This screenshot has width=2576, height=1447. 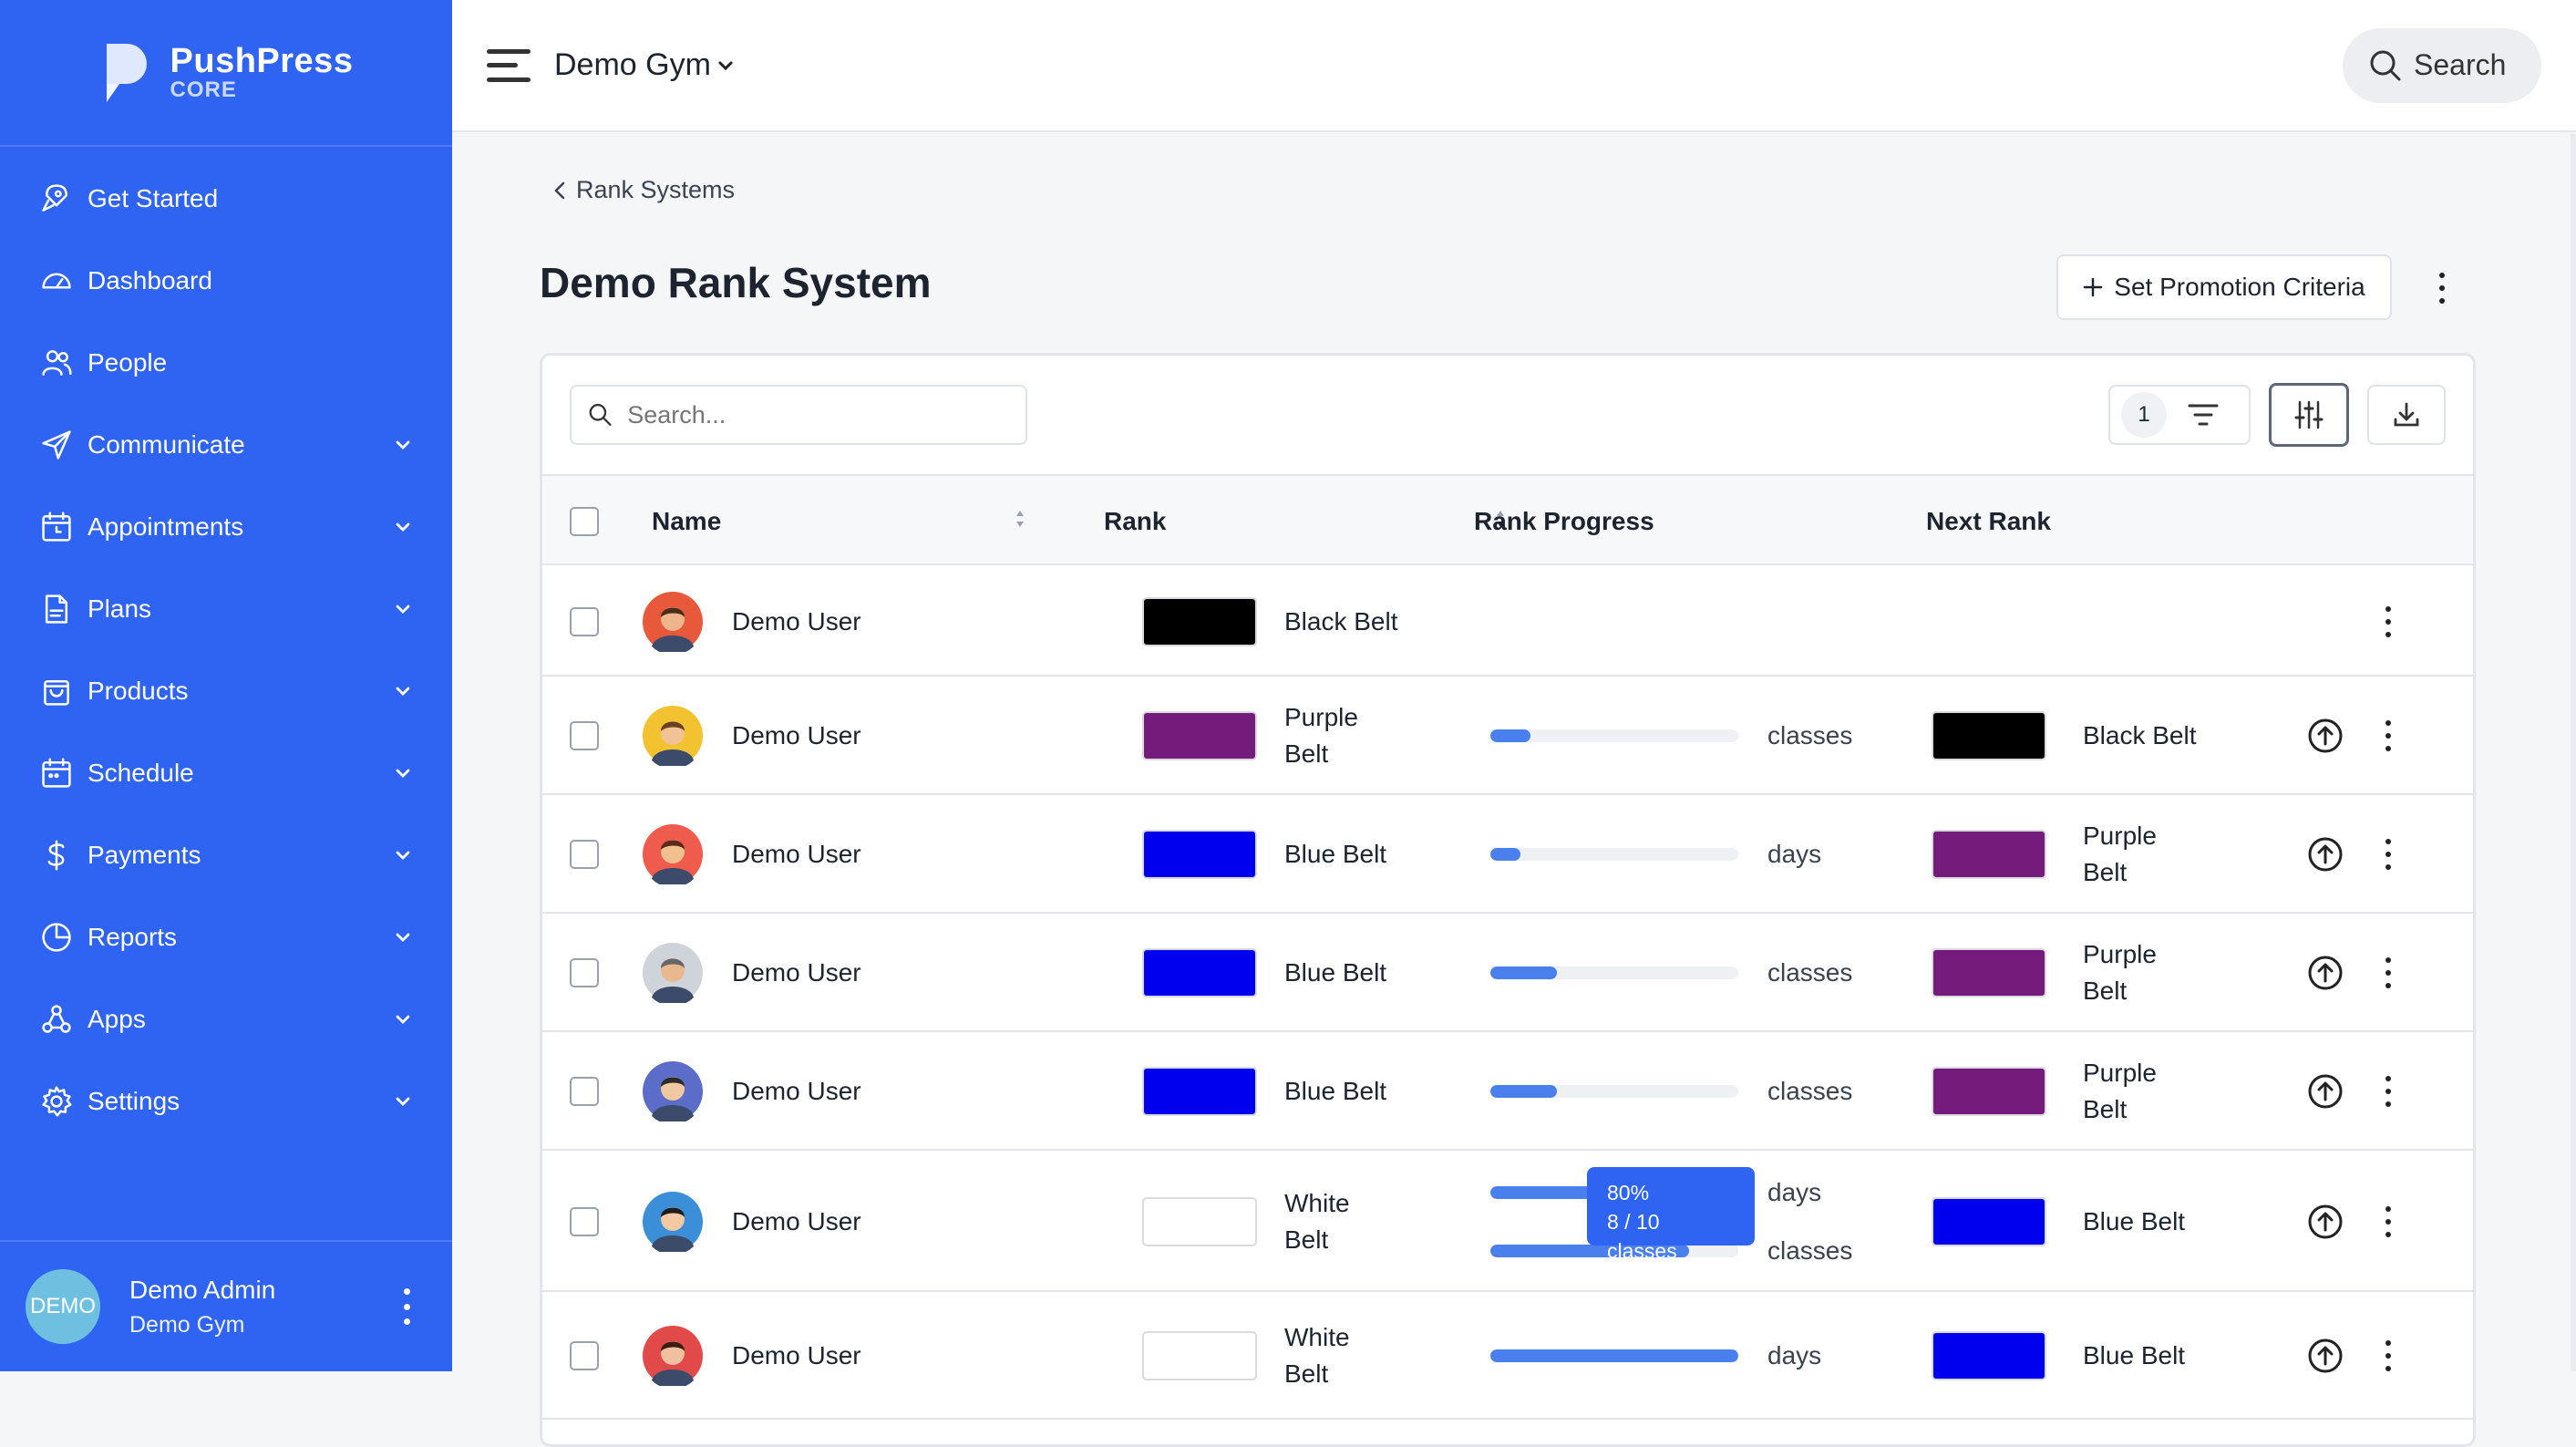 I want to click on table-row: Demo User Black Belt, so click(x=1507, y=622).